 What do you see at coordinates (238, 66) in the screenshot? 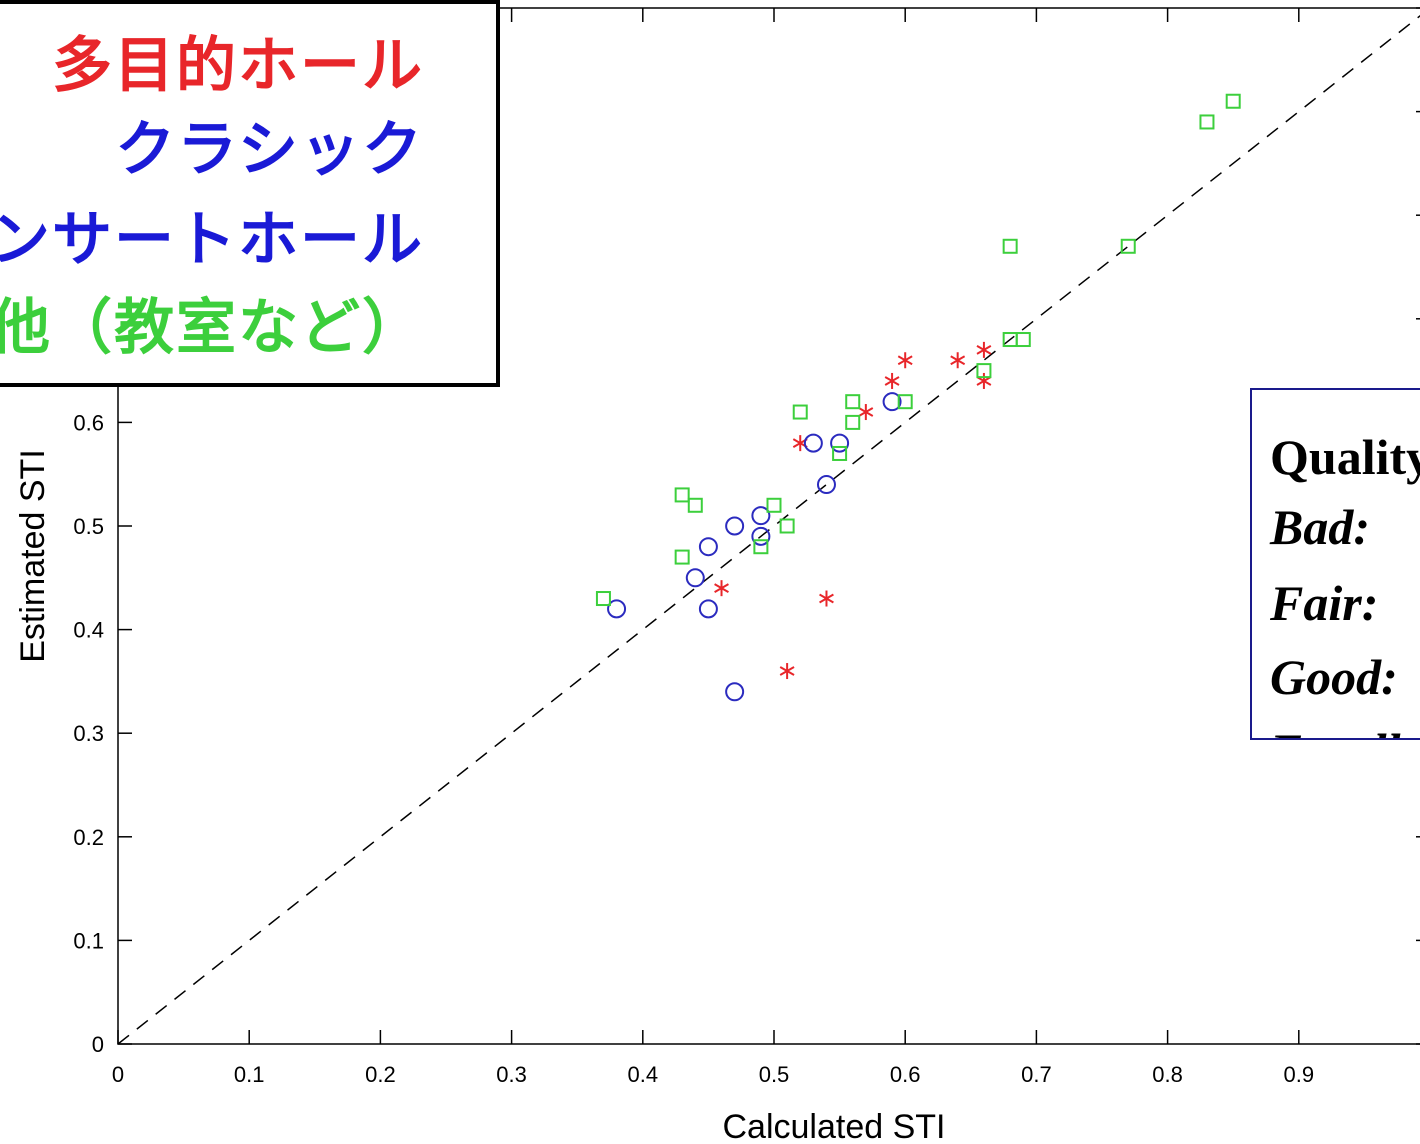
I see `legend-item-multipurpose-hall: 多目的ホール` at bounding box center [238, 66].